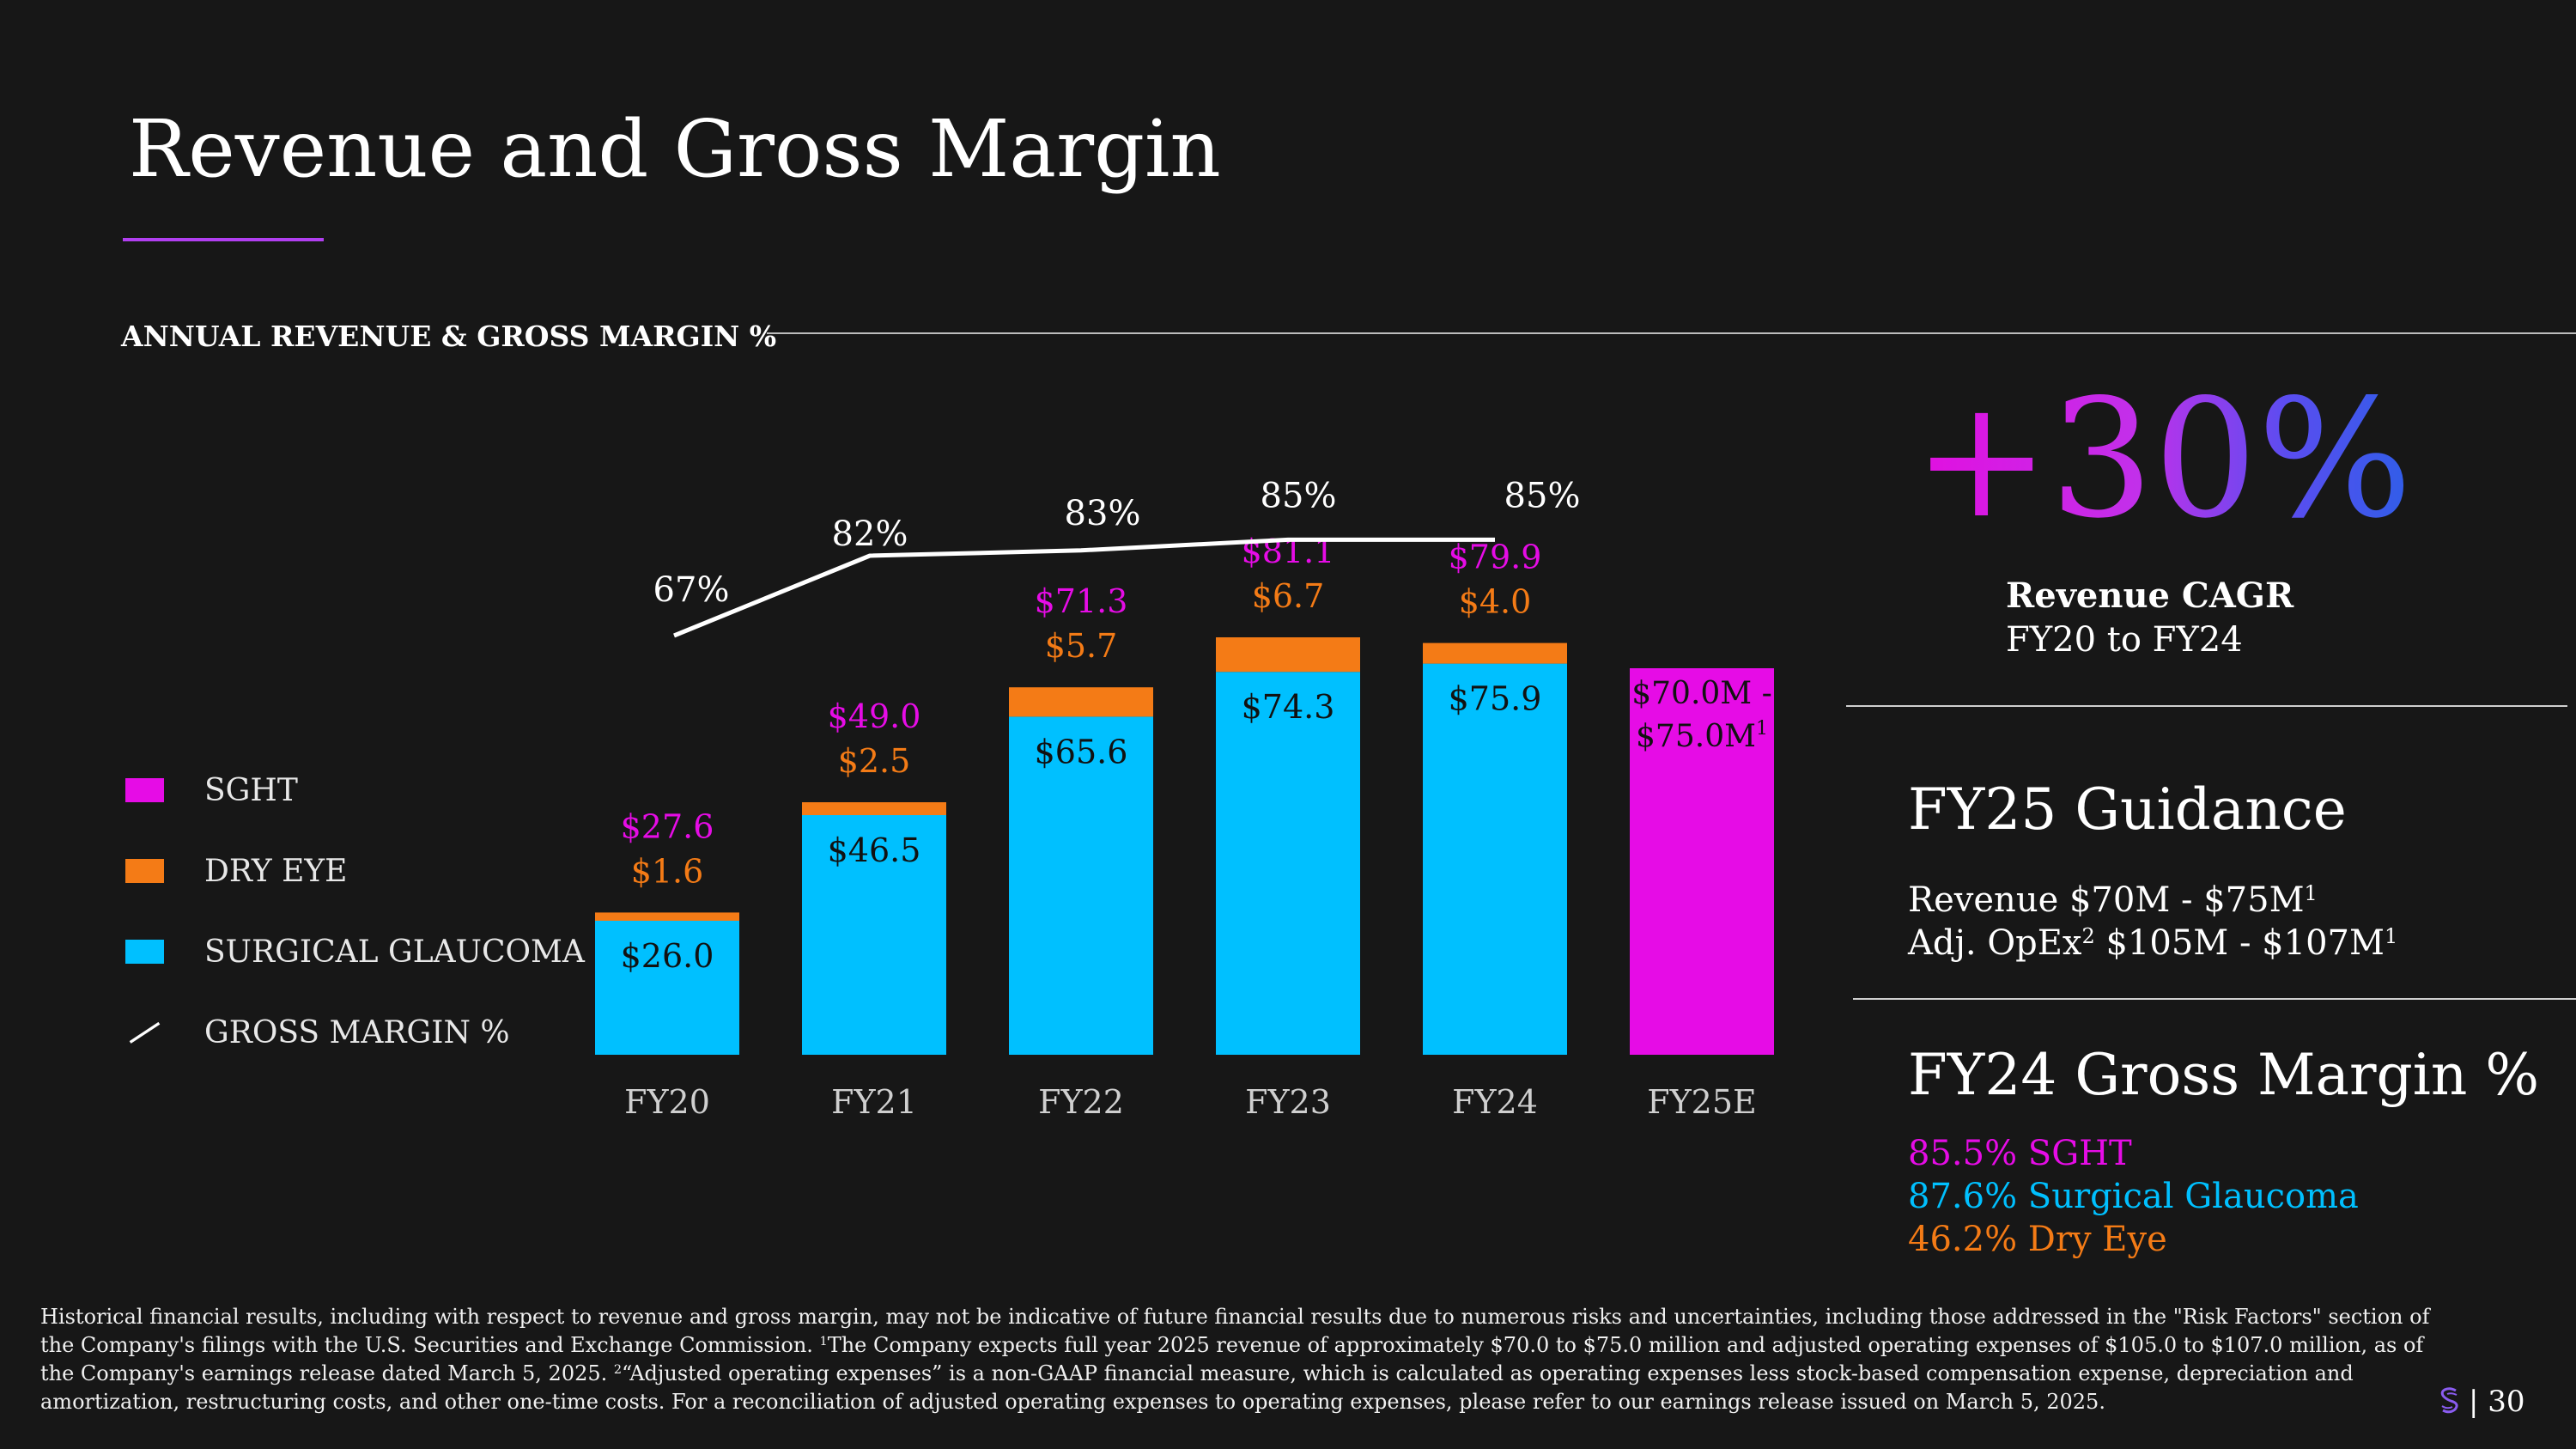 This screenshot has width=2576, height=1449. I want to click on gross-margin-label-fy21: 82%, so click(870, 534).